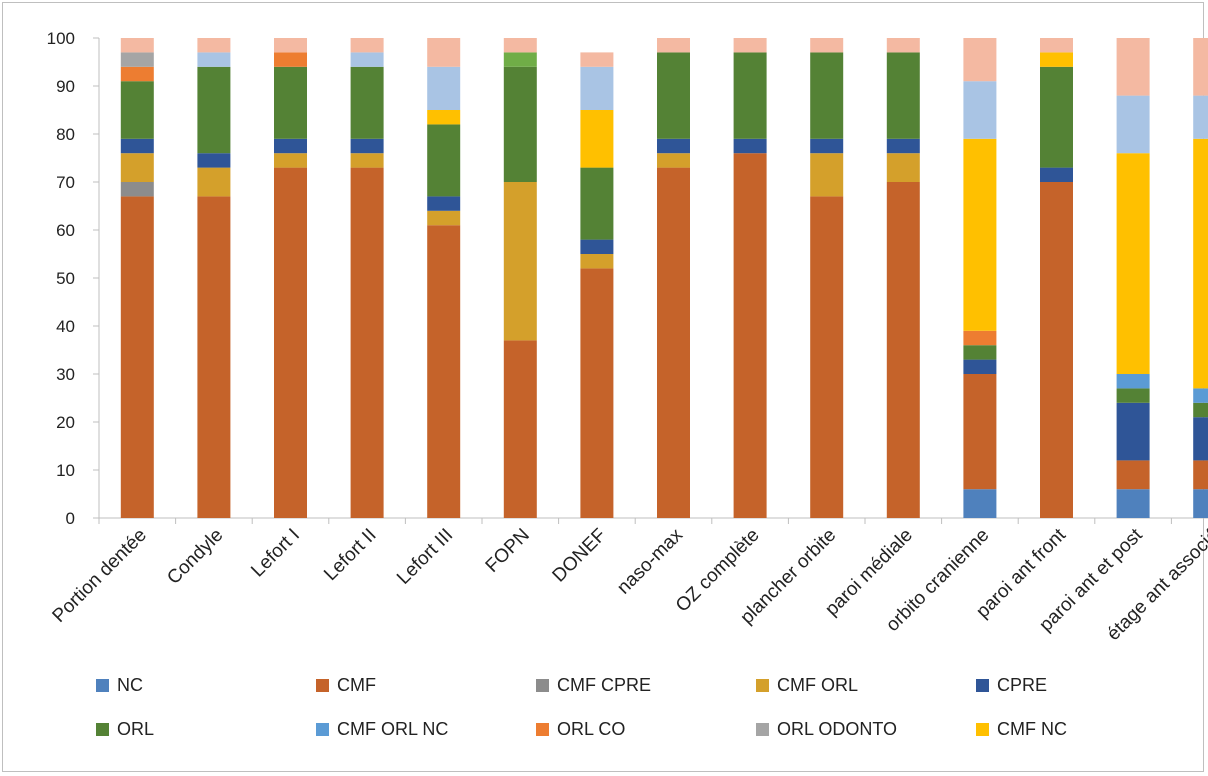 Image resolution: width=1208 pixels, height=776 pixels. Describe the element at coordinates (65, 230) in the screenshot. I see `y-tick-label: 60` at that location.